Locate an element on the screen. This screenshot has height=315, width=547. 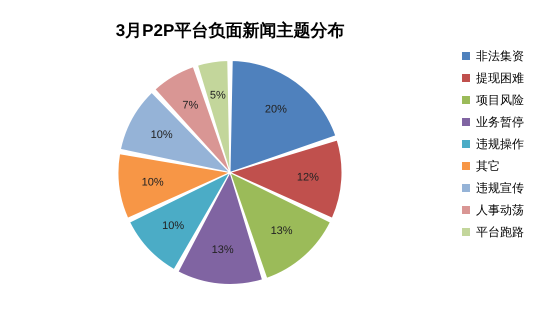
chart-title: 3月P2P平台负面新闻主题分布 is located at coordinates (230, 30).